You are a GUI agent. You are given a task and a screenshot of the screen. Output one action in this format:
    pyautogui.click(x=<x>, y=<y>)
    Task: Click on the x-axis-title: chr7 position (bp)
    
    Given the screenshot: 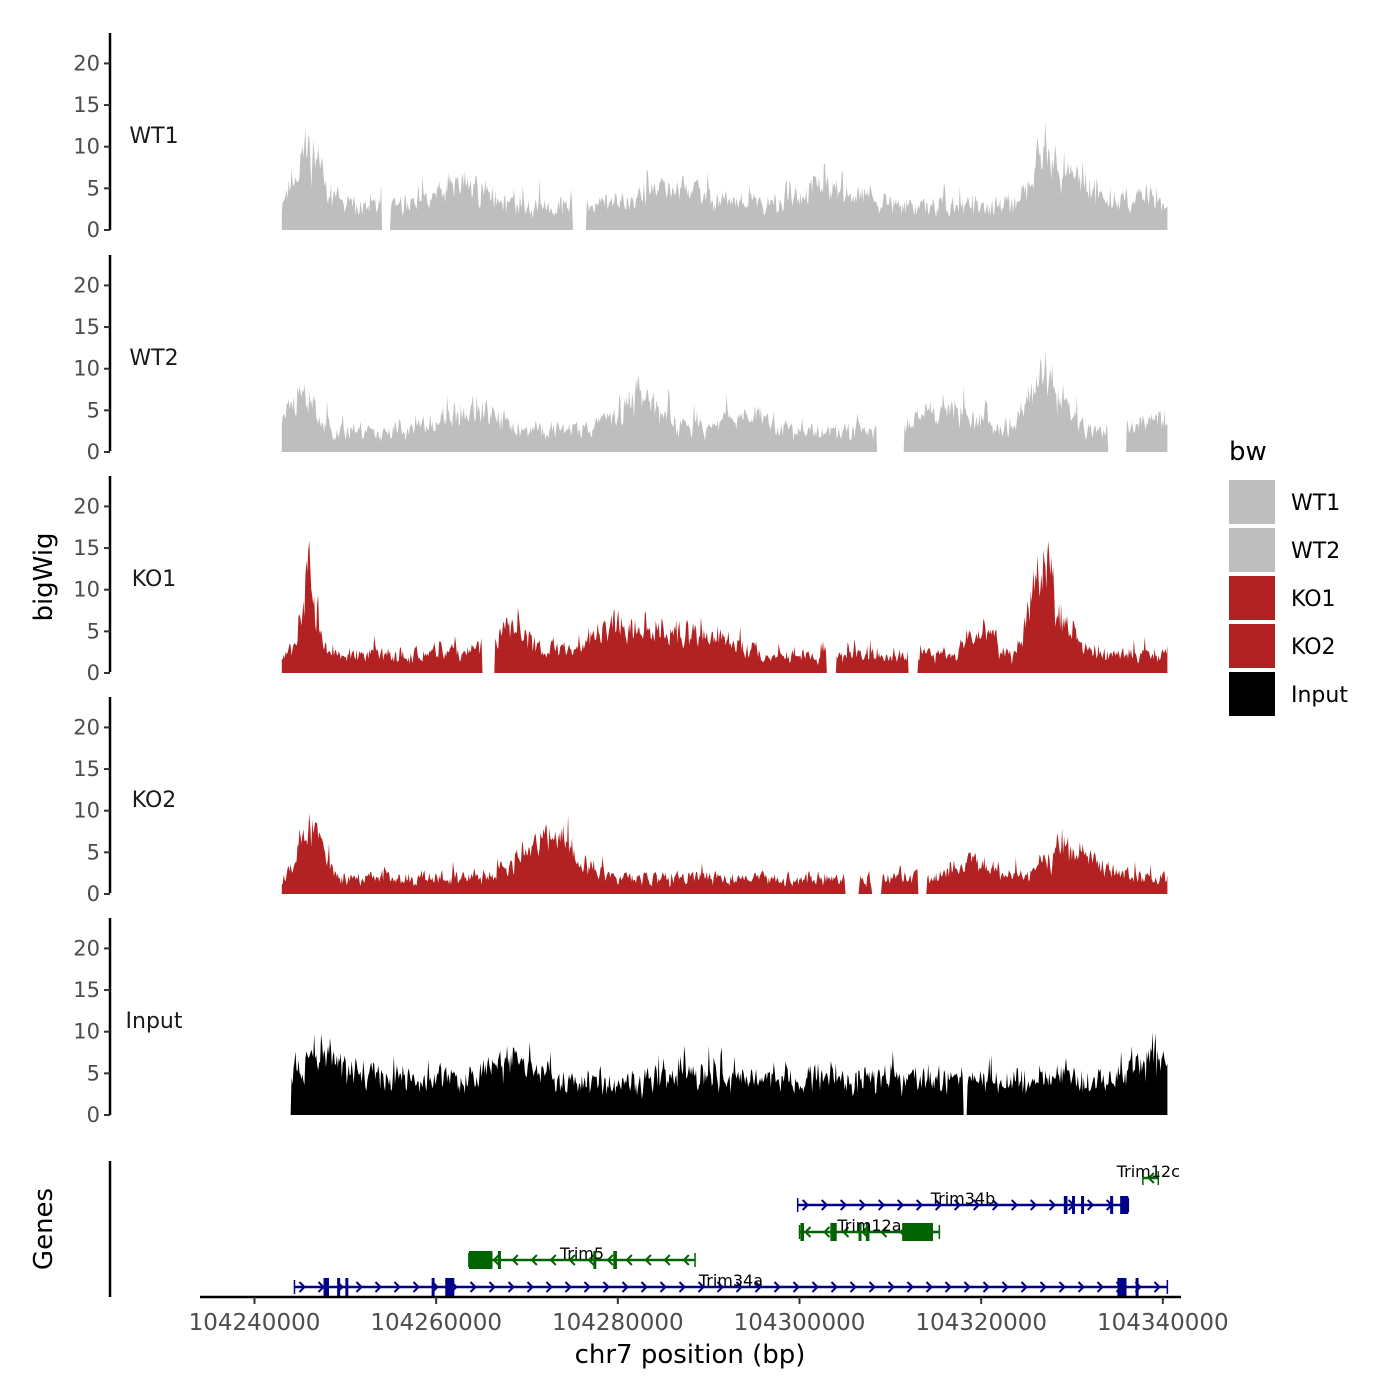 What is the action you would take?
    pyautogui.click(x=690, y=1355)
    